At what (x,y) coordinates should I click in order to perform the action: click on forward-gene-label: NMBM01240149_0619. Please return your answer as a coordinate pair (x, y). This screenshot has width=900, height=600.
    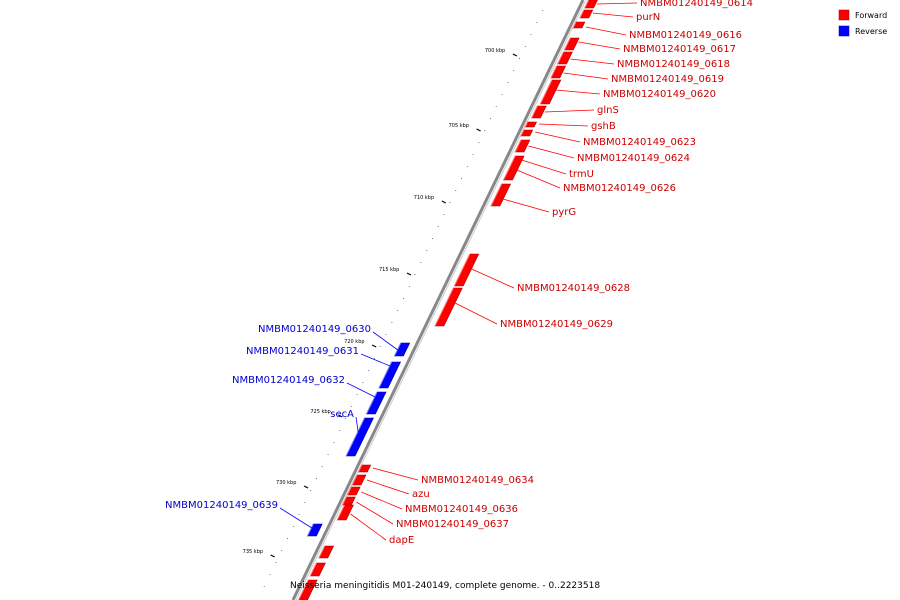
    Looking at the image, I should click on (667, 79).